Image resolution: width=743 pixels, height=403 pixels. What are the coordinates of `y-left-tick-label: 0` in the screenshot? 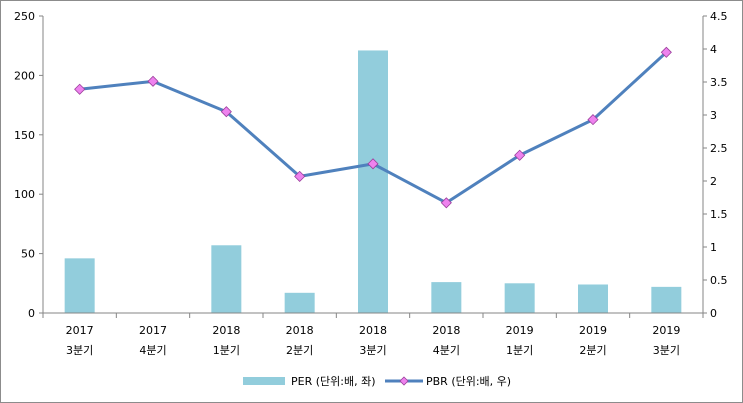 It's located at (31, 313).